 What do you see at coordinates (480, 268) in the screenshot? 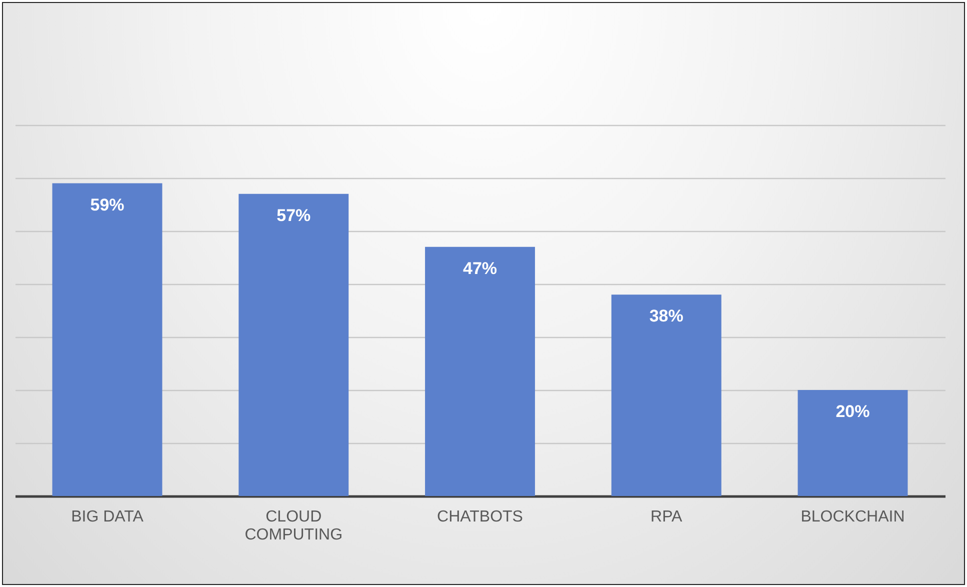
I see `data-label: 47%` at bounding box center [480, 268].